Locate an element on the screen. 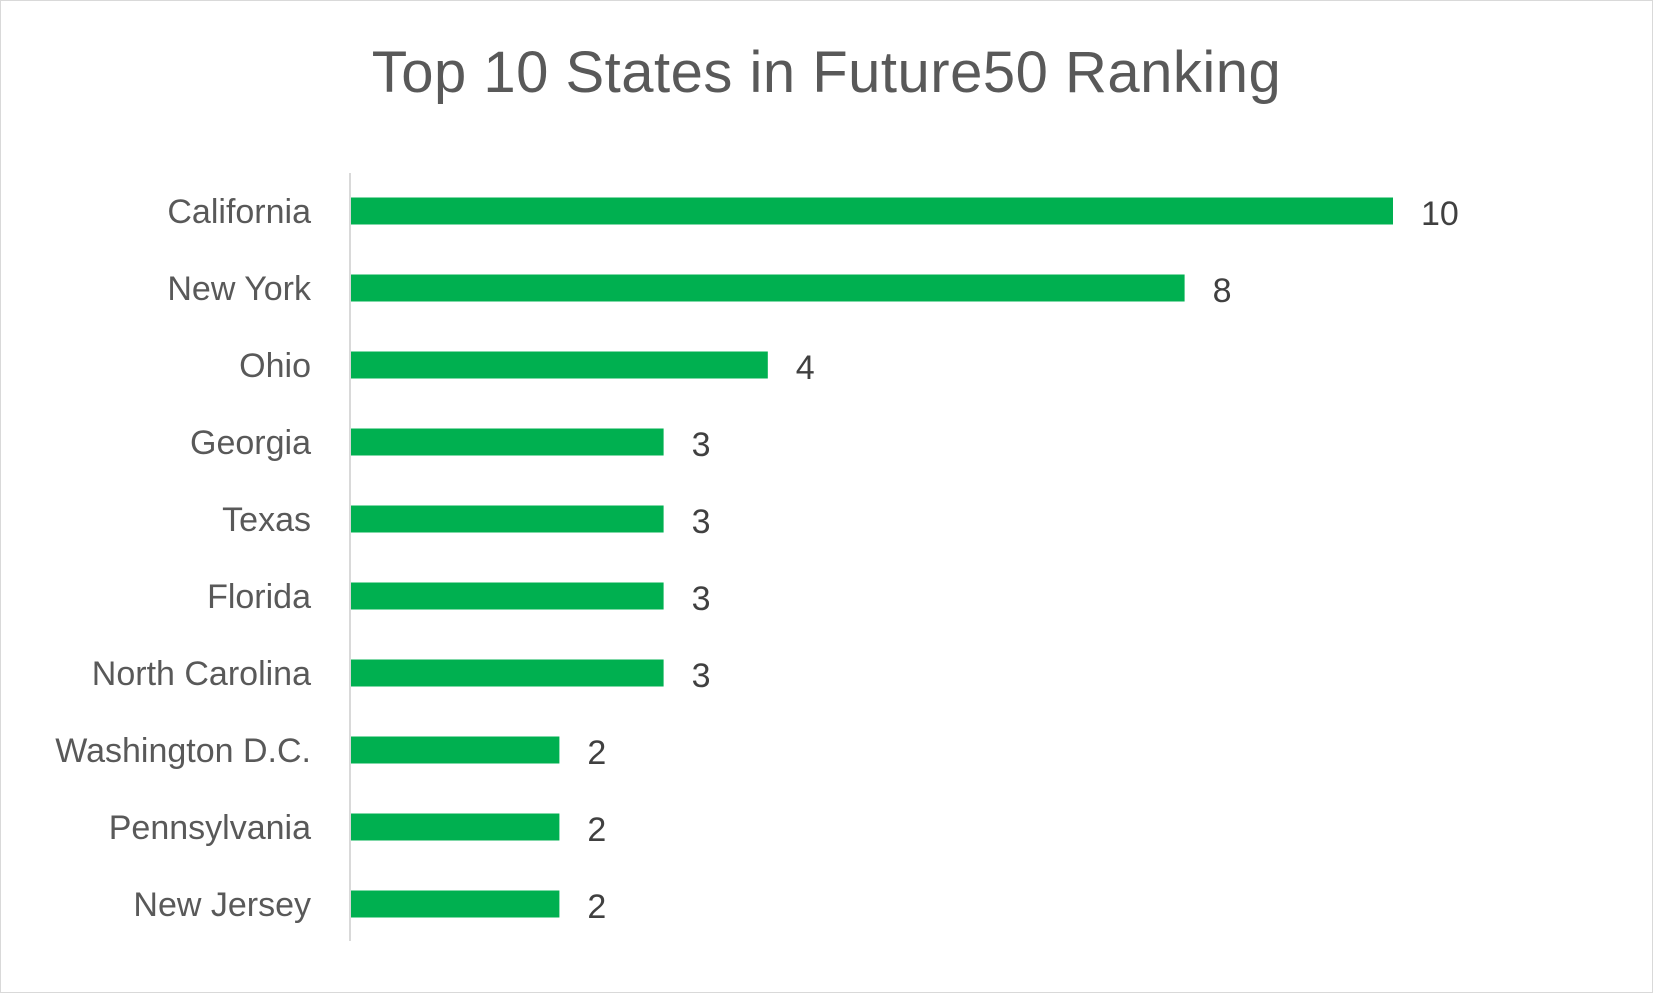 The image size is (1653, 993). category-label: Ohio is located at coordinates (275, 366).